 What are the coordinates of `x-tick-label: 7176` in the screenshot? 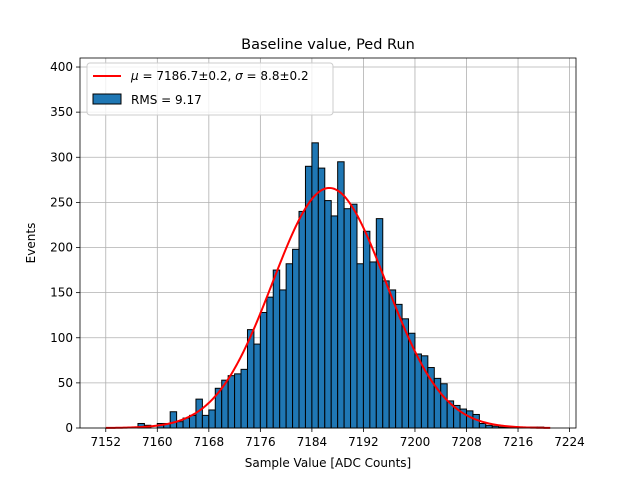 It's located at (260, 442).